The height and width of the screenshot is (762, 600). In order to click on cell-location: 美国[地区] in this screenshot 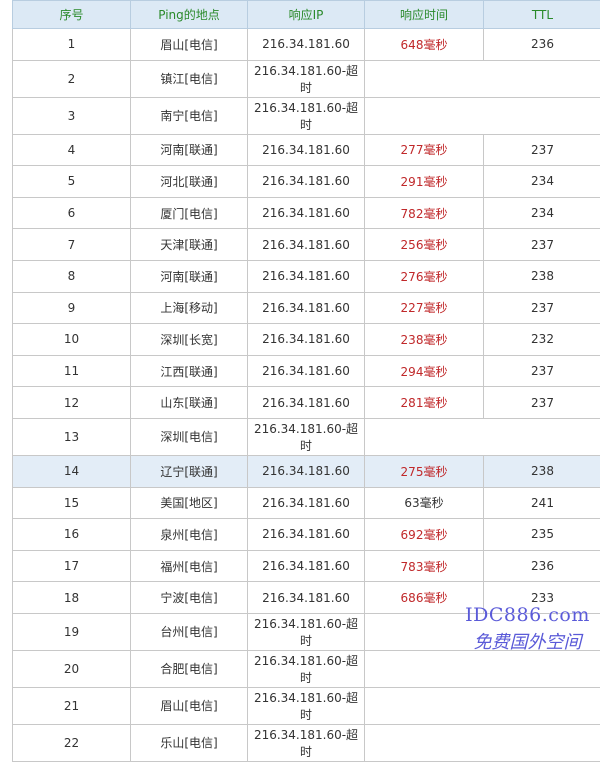, I will do `click(189, 503)`.